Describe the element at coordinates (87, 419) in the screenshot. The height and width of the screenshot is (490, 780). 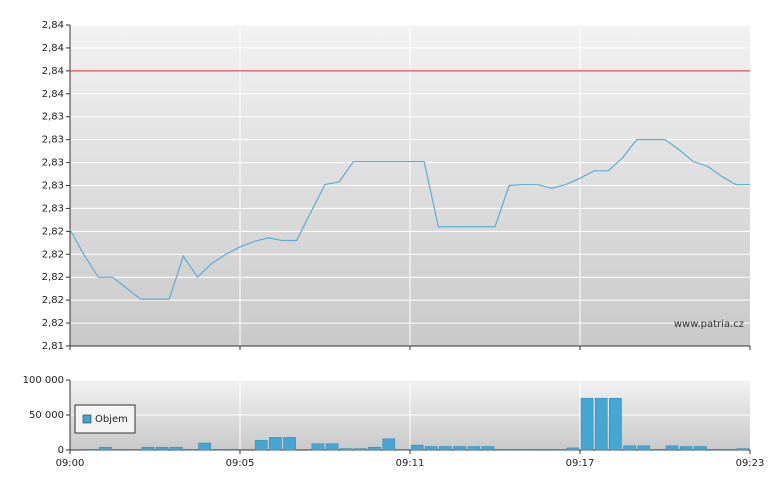
I see `legend-swatch` at that location.